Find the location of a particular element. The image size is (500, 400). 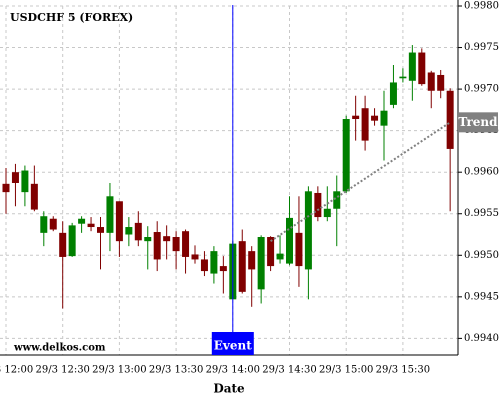

trend-label-box is located at coordinates (478, 122).